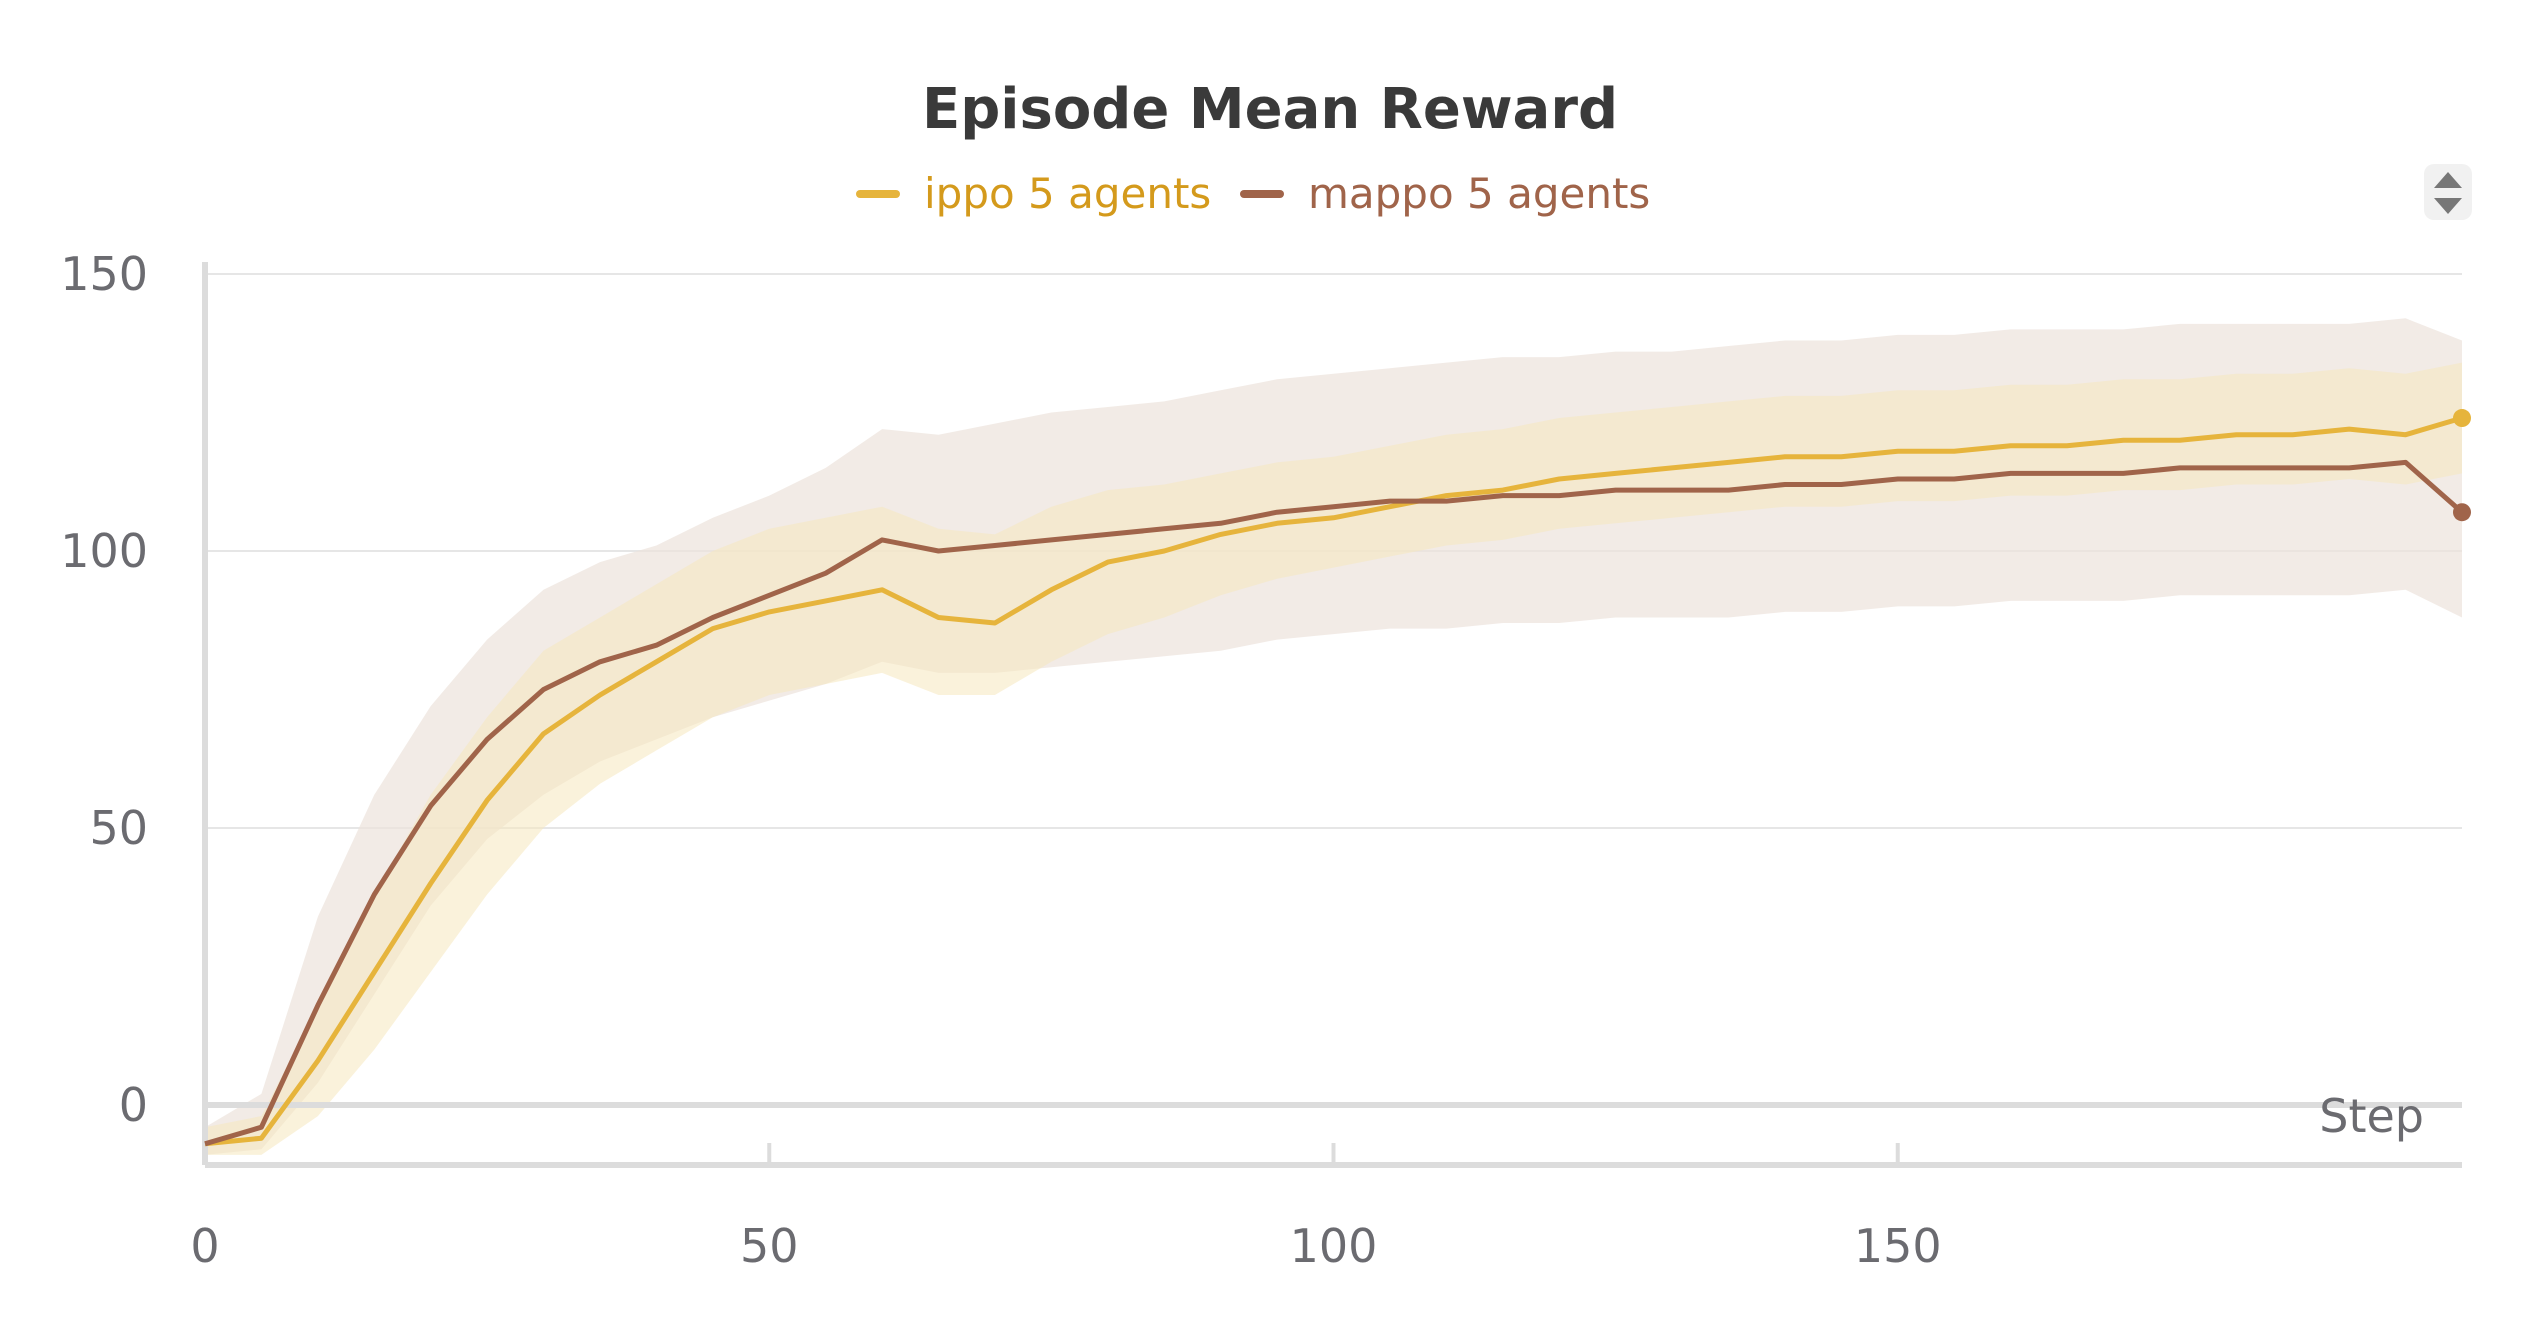 The image size is (2528, 1328). Describe the element at coordinates (1270, 109) in the screenshot. I see `chart-title: Episode Mean Reward` at that location.